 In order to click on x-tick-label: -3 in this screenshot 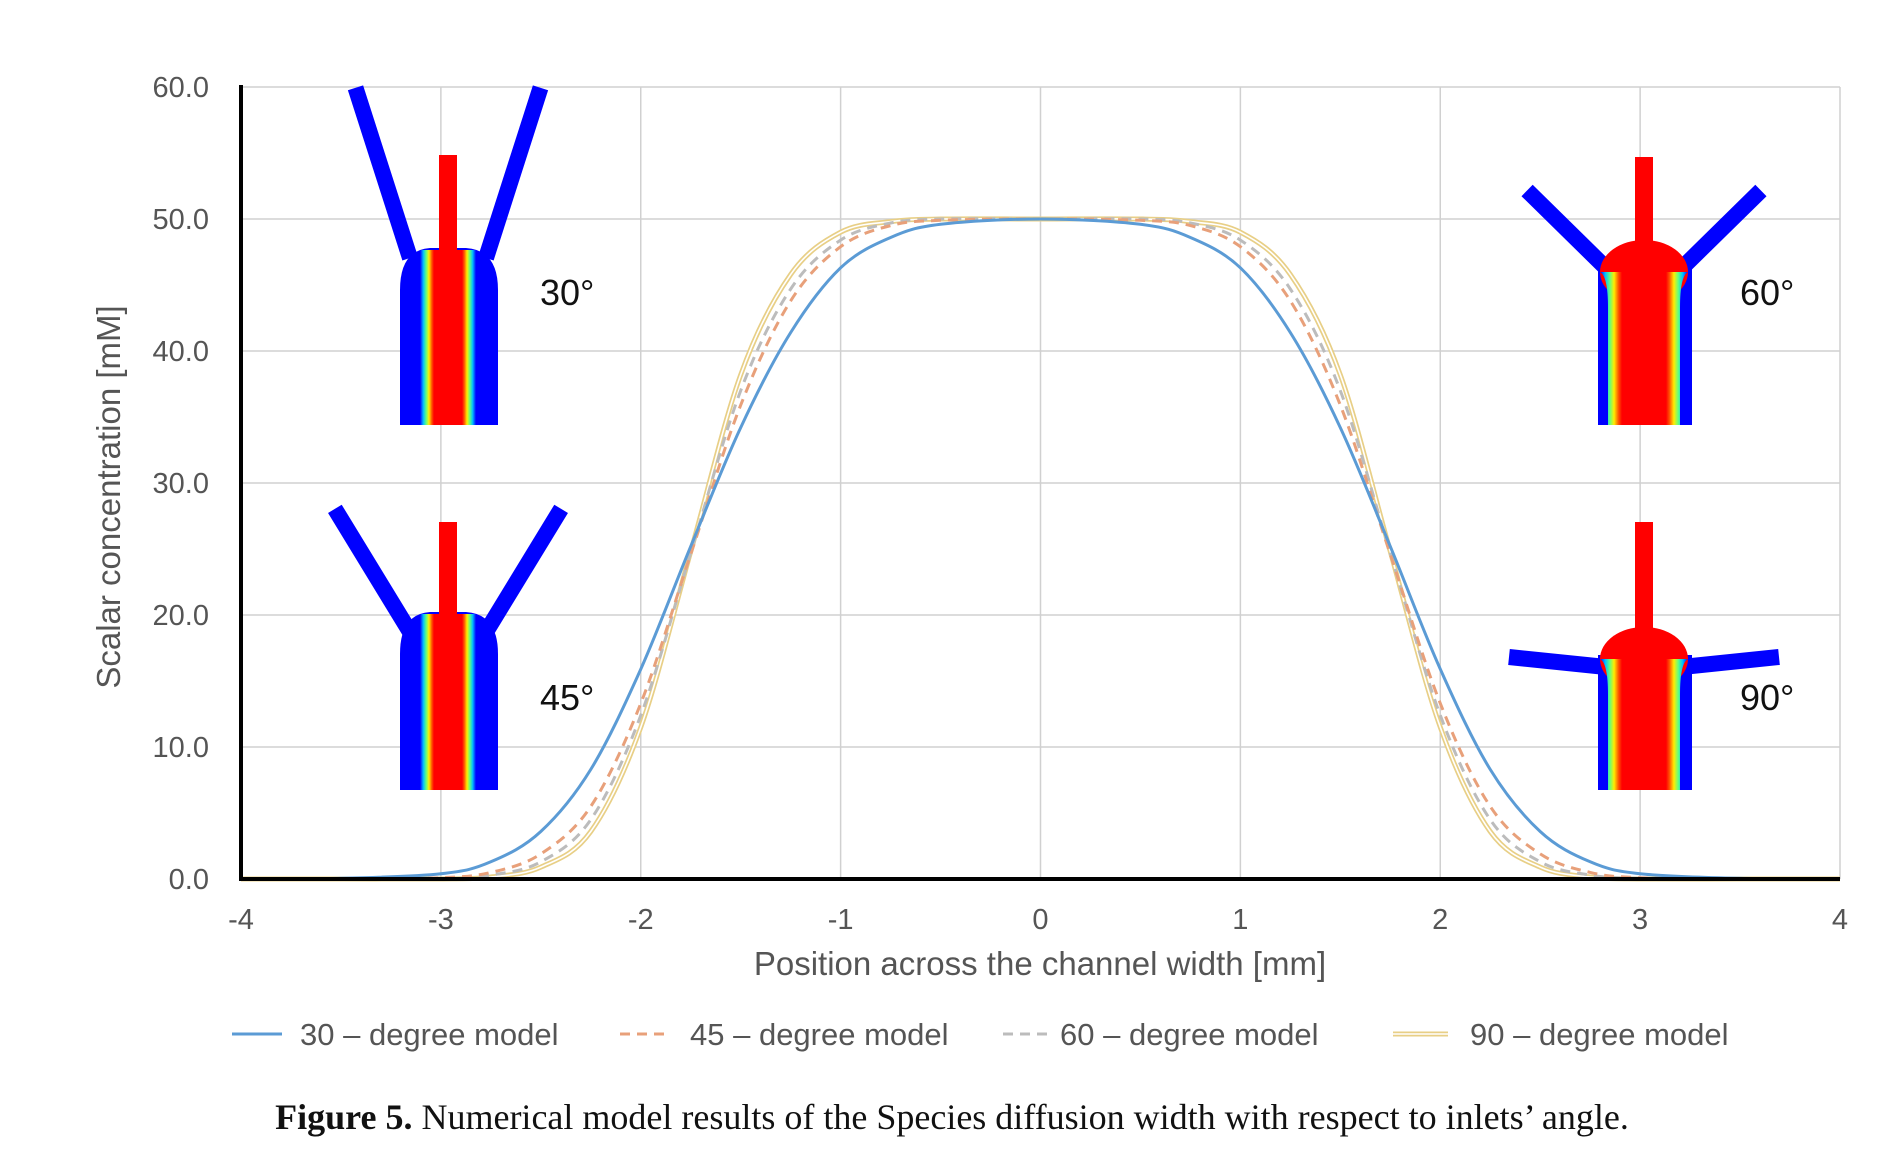, I will do `click(441, 920)`.